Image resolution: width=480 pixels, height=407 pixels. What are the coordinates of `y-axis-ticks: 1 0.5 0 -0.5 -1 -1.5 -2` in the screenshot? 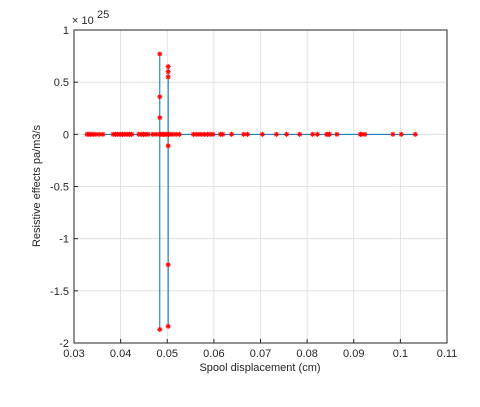 It's located at (64, 187).